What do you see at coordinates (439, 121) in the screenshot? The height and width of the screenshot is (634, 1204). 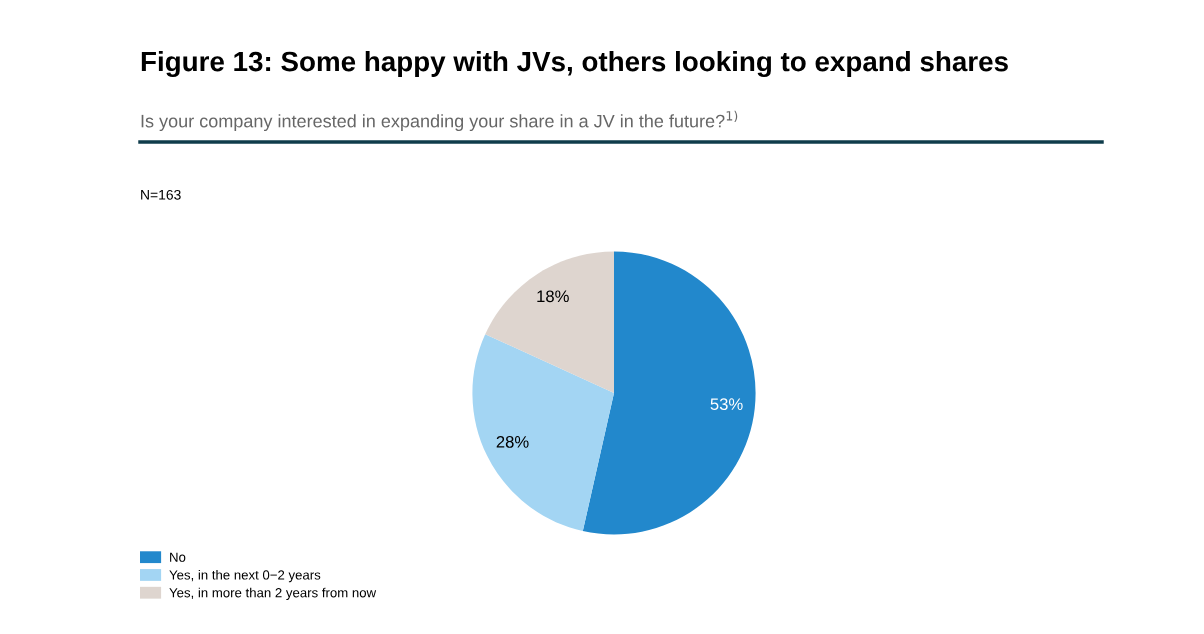 I see `chart-subtitle: Is your company interested in expanding your share in a JV in the future?$^{1)}$` at bounding box center [439, 121].